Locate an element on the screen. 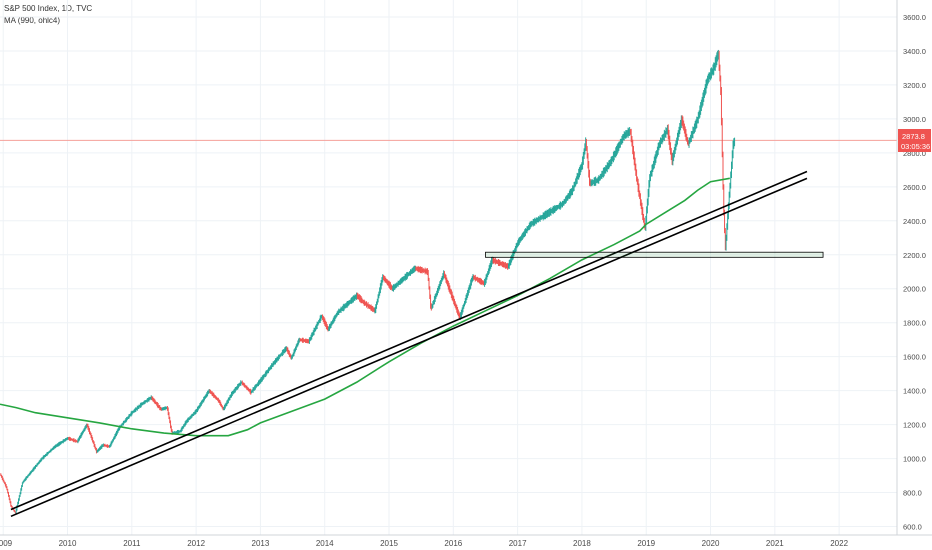 The image size is (932, 550). y-tick-label: 3400.0 is located at coordinates (914, 51).